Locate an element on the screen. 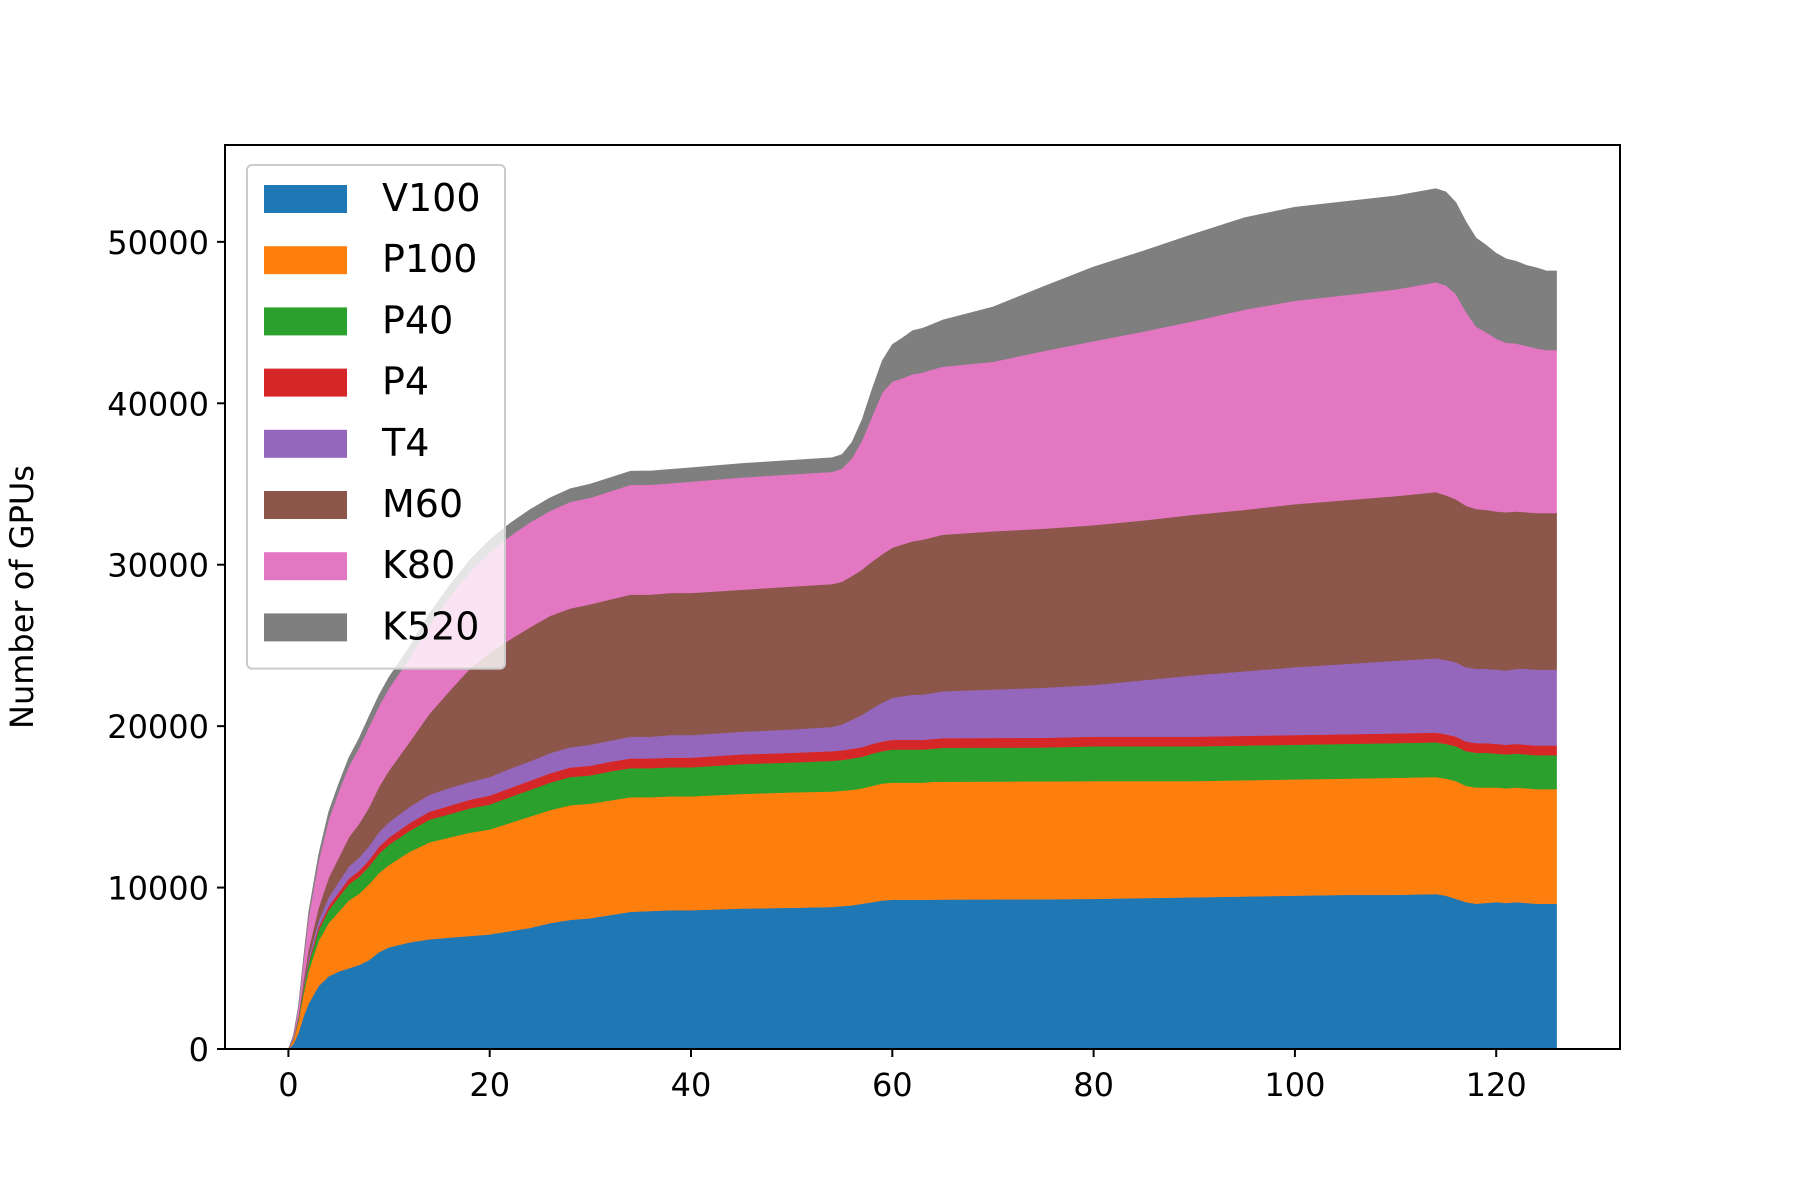 Image resolution: width=1800 pixels, height=1200 pixels. x-tick-label: 40 is located at coordinates (691, 1085).